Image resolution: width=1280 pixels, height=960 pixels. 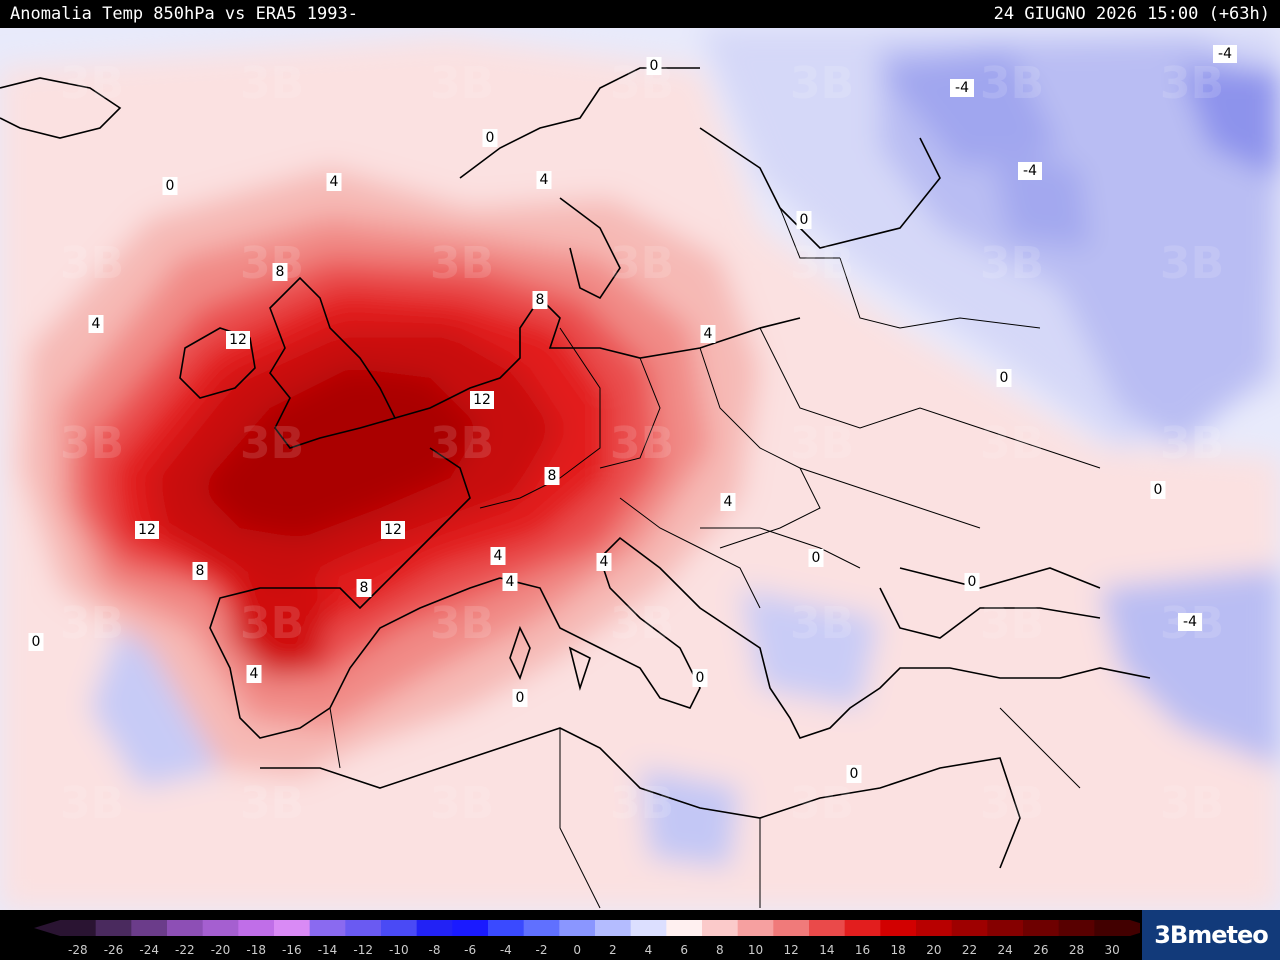 What do you see at coordinates (47, 928) in the screenshot?
I see `legend-arrow-left` at bounding box center [47, 928].